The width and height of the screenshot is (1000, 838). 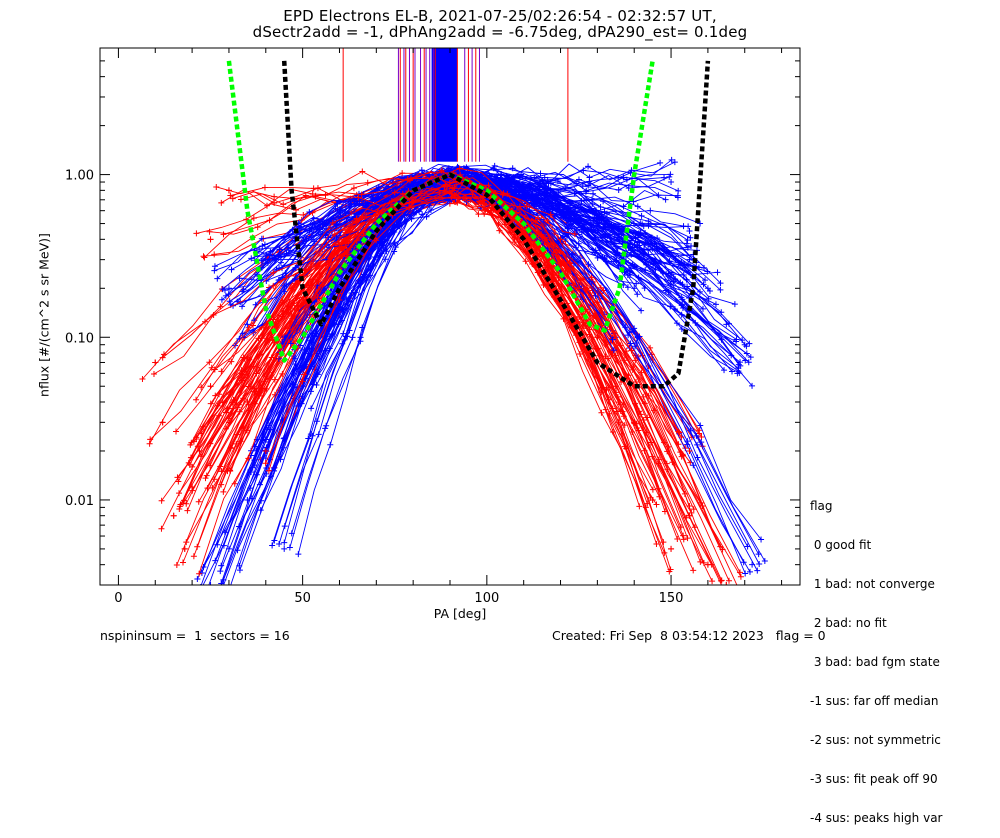 What do you see at coordinates (848, 623) in the screenshot?
I see `legend-entry: 2 bad: no fit` at bounding box center [848, 623].